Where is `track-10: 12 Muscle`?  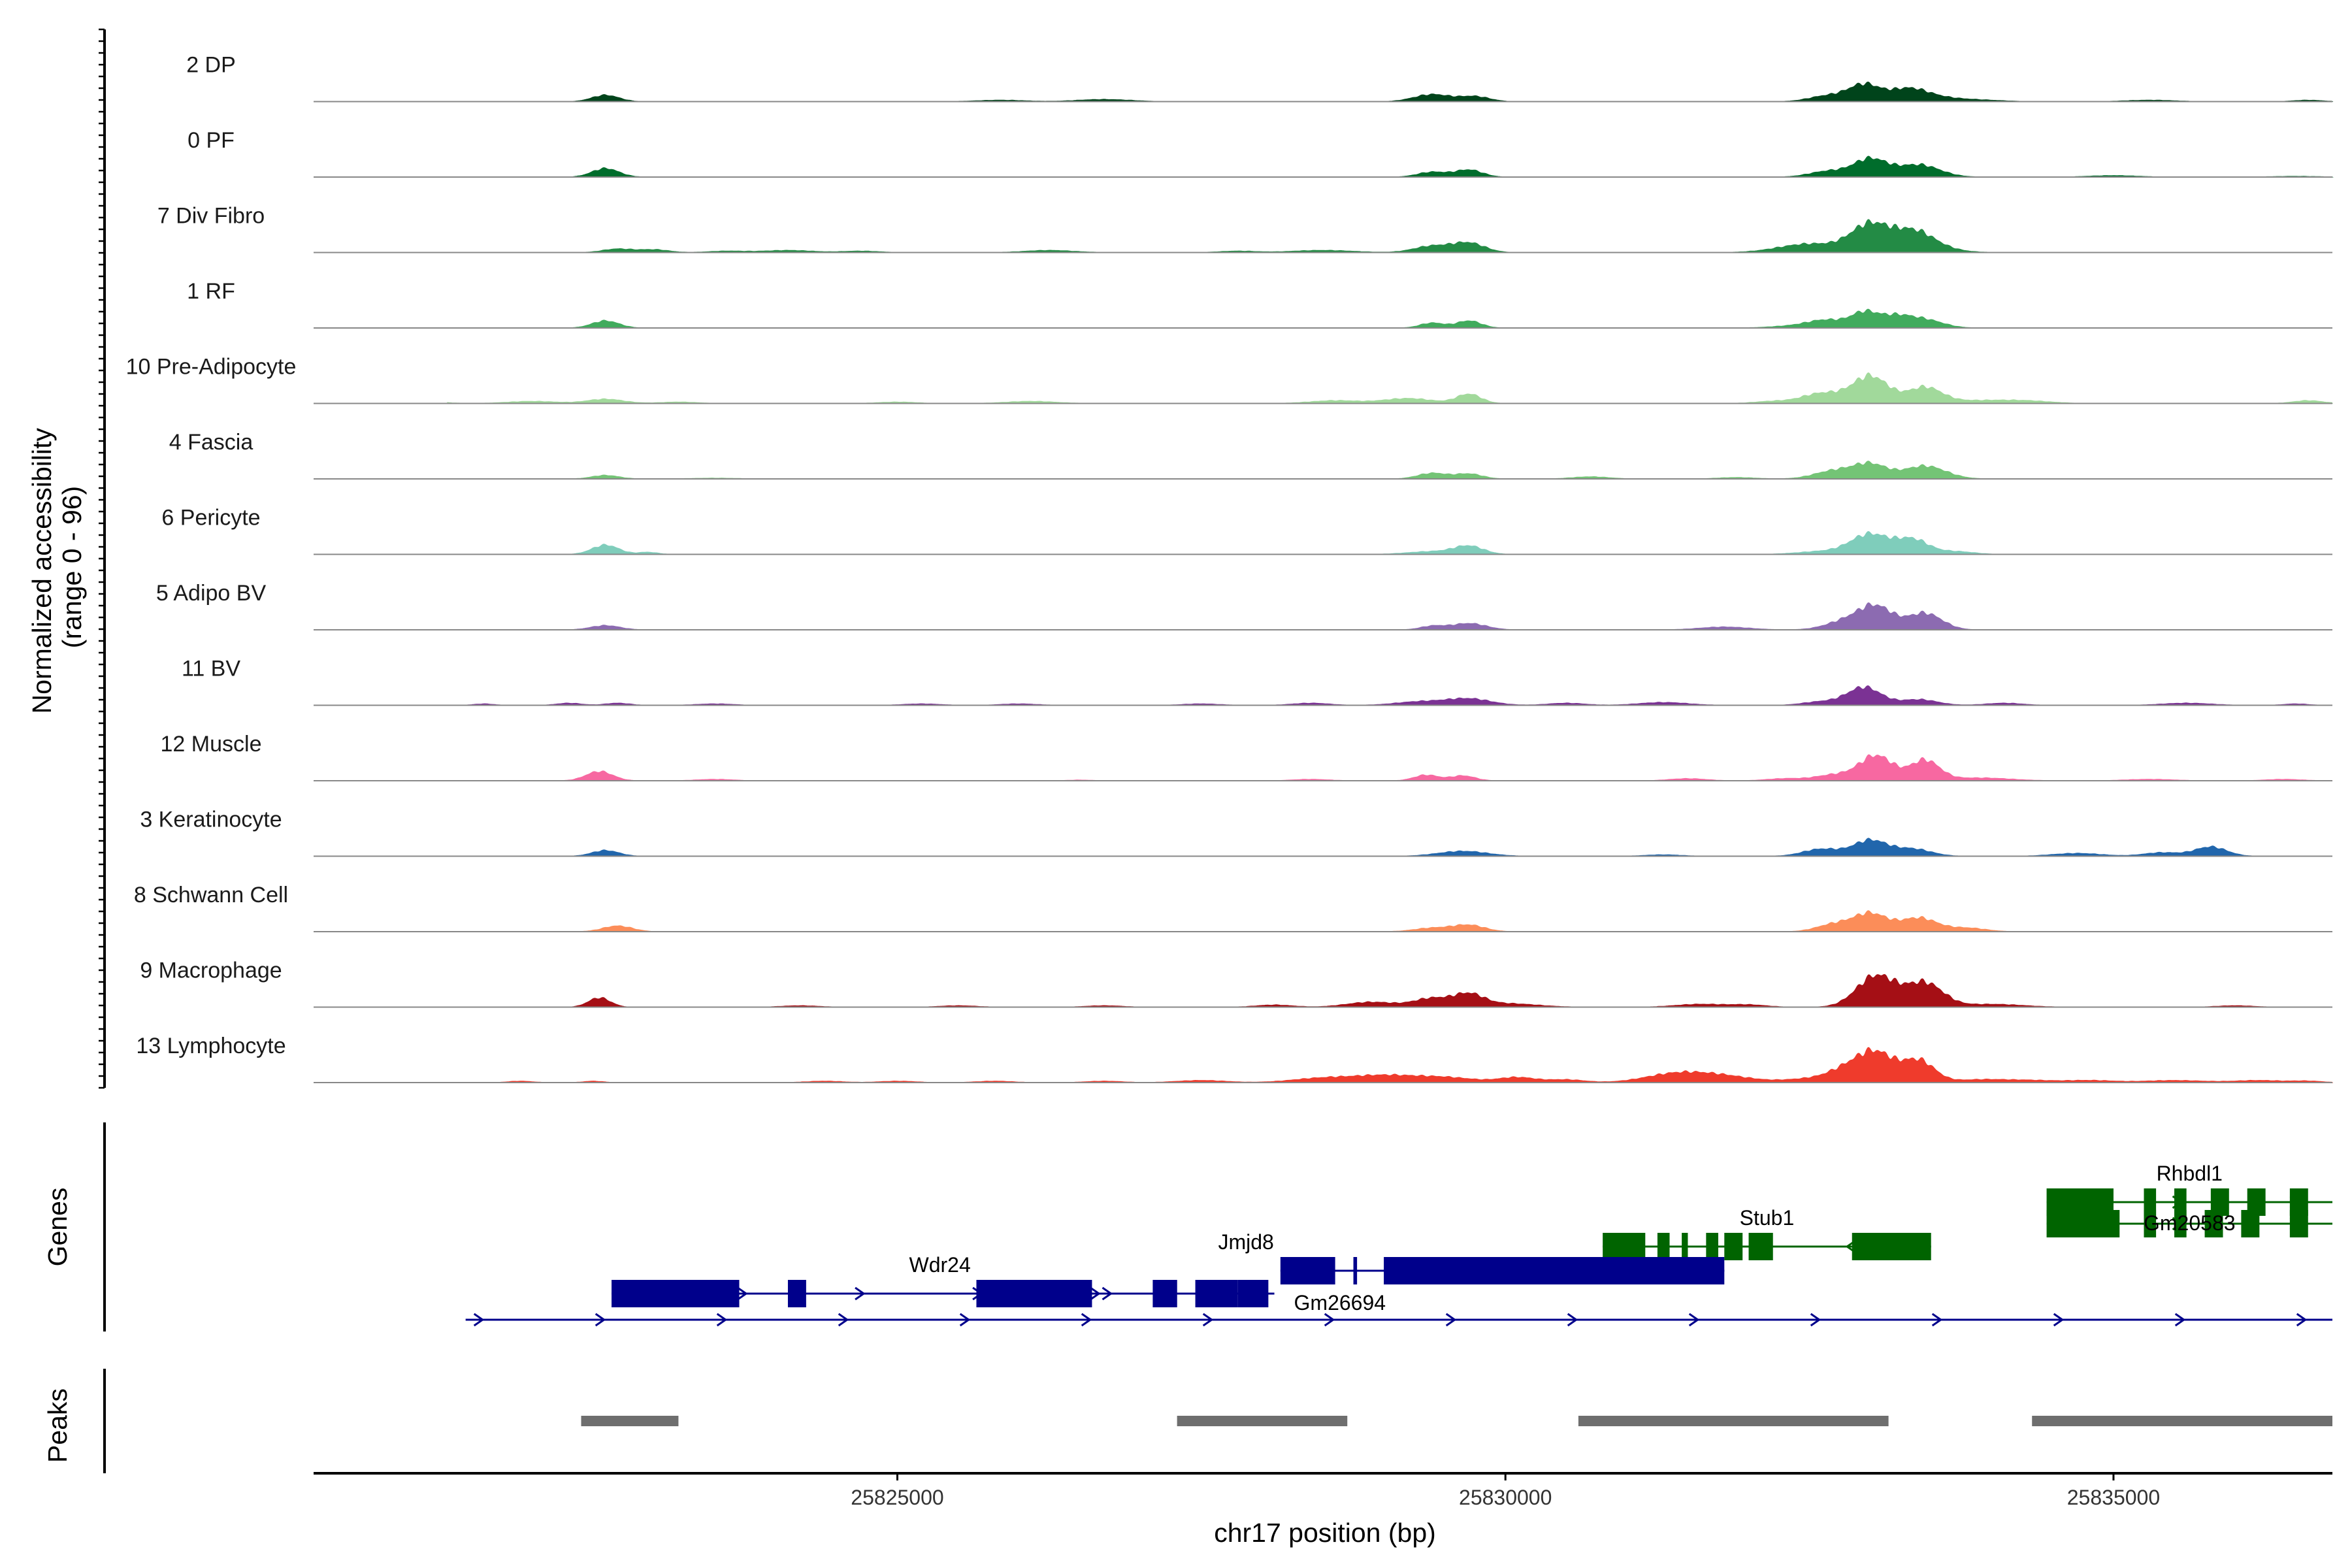 track-10: 12 Muscle is located at coordinates (1247, 756).